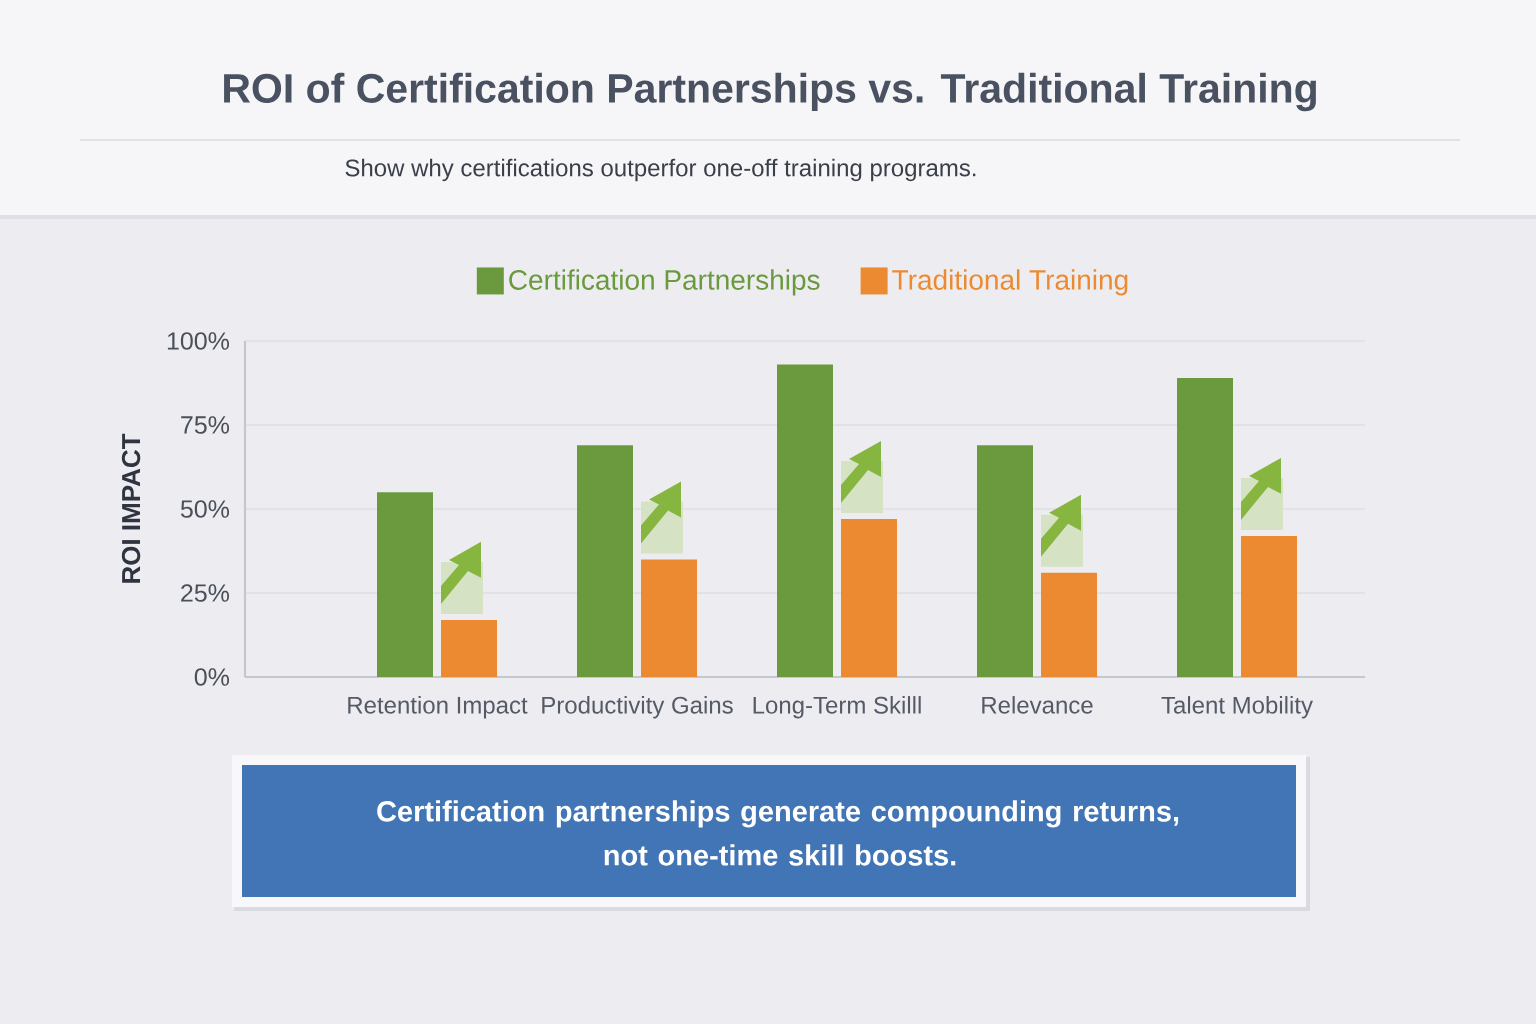 The image size is (1536, 1024). What do you see at coordinates (205, 425) in the screenshot?
I see `y-tick-label: 75%` at bounding box center [205, 425].